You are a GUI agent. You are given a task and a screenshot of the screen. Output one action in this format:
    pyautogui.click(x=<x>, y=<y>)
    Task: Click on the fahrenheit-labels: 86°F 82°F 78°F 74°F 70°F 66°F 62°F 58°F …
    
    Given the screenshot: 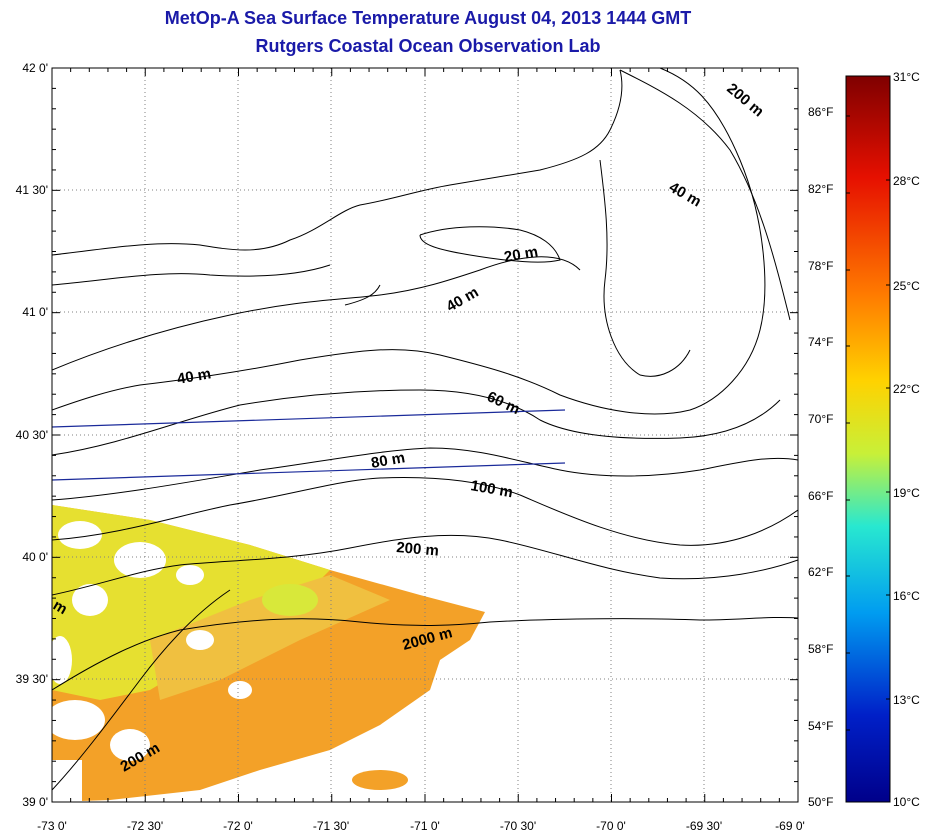 What is the action you would take?
    pyautogui.click(x=820, y=457)
    